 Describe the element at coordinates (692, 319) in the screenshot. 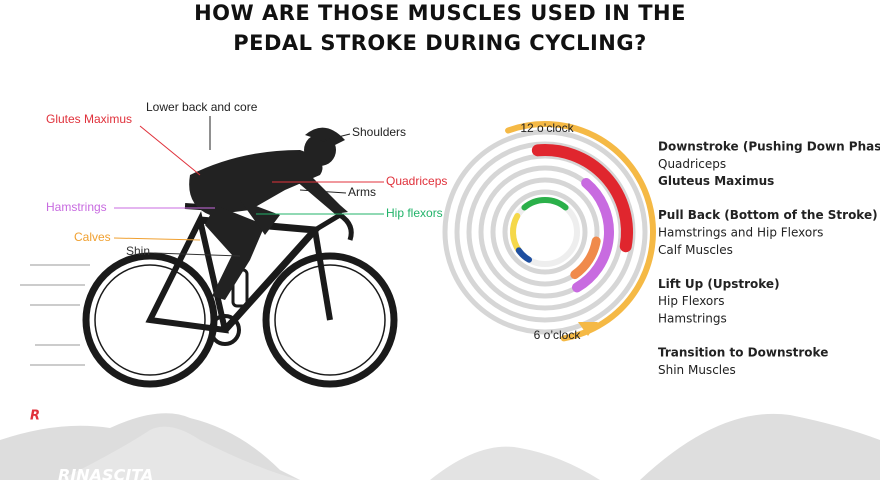

I see `phase-item: Hamstrings` at that location.